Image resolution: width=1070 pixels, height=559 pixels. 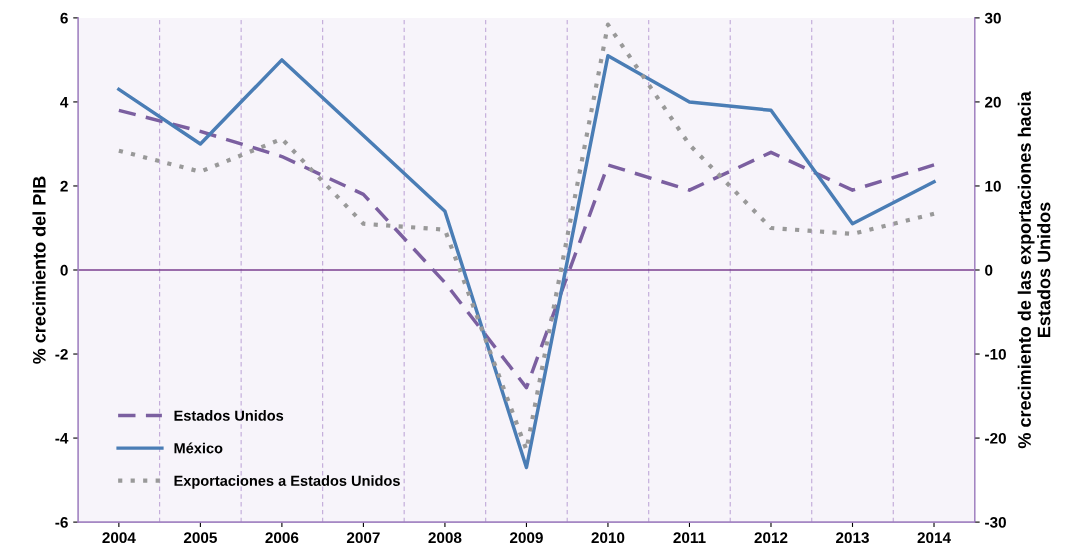 I want to click on legend-label: México, so click(x=198, y=448).